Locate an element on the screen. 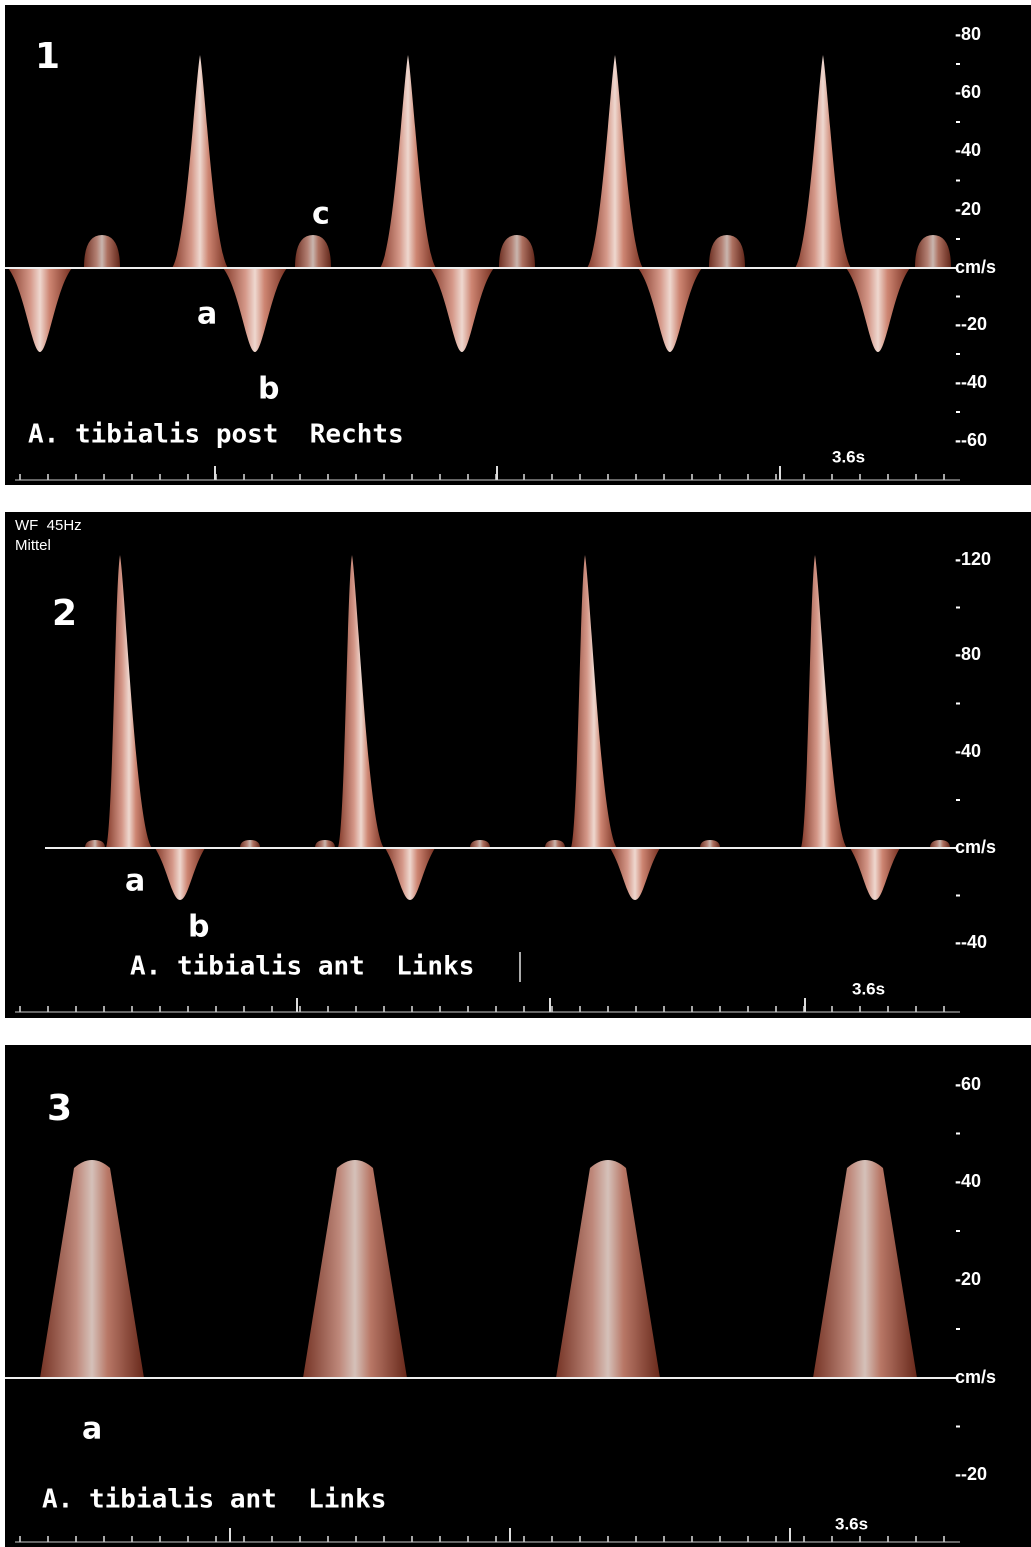 This screenshot has width=1031, height=1547. annotation: c is located at coordinates (321, 214).